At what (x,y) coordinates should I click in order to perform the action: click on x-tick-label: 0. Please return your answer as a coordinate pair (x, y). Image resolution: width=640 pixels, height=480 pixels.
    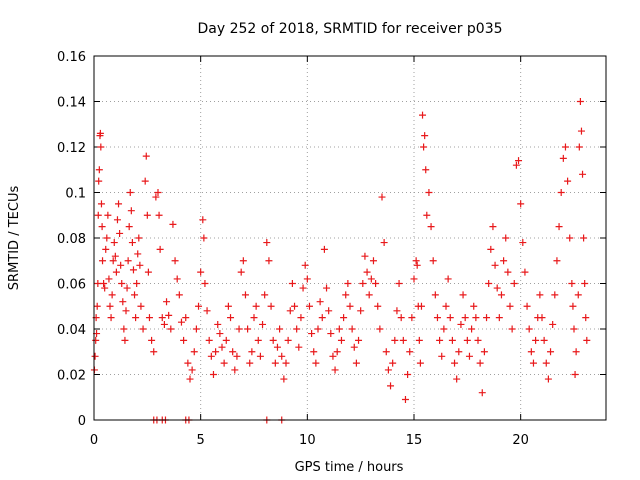
    Looking at the image, I should click on (94, 440).